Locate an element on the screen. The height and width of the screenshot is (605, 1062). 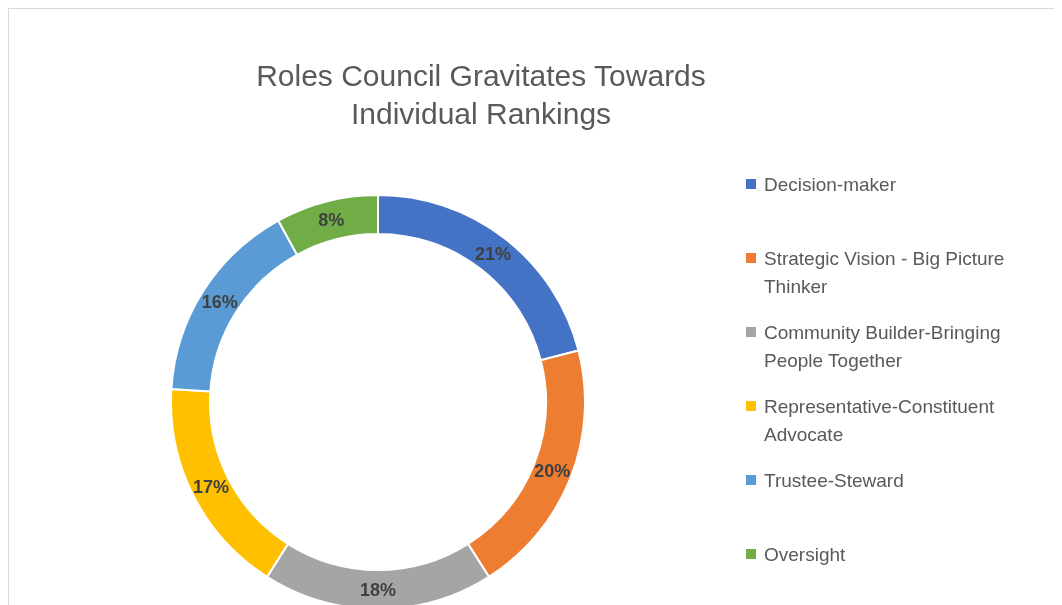
legend-label: Representative-Constituent Advocate is located at coordinates (880, 421).